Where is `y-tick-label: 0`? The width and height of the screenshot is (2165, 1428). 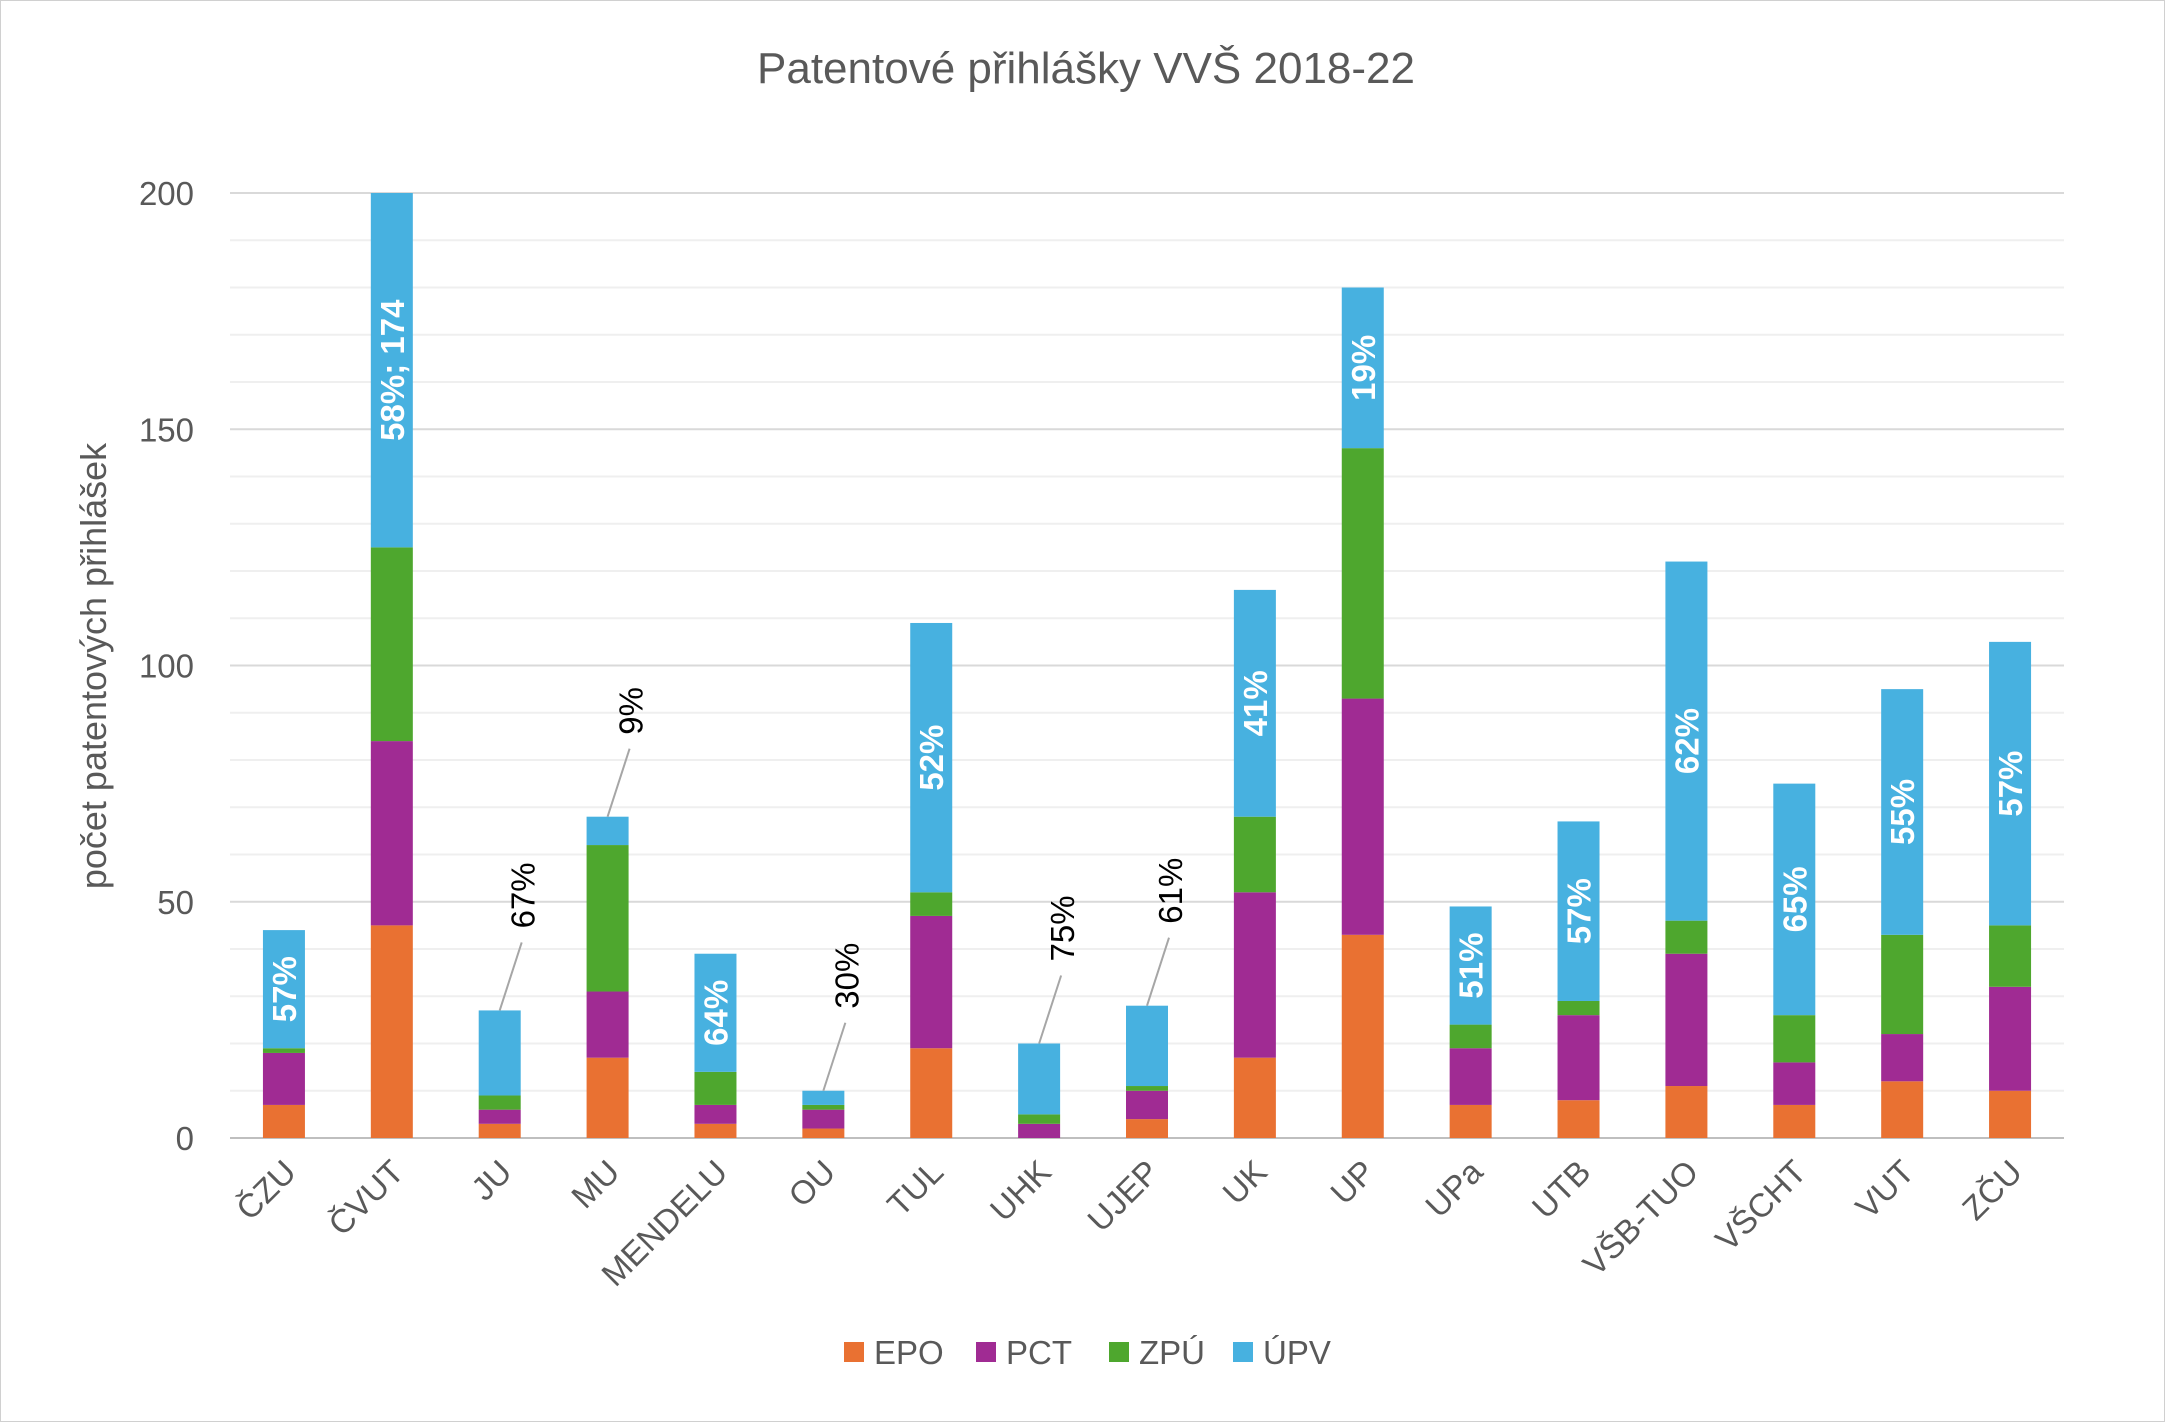 y-tick-label: 0 is located at coordinates (185, 1138).